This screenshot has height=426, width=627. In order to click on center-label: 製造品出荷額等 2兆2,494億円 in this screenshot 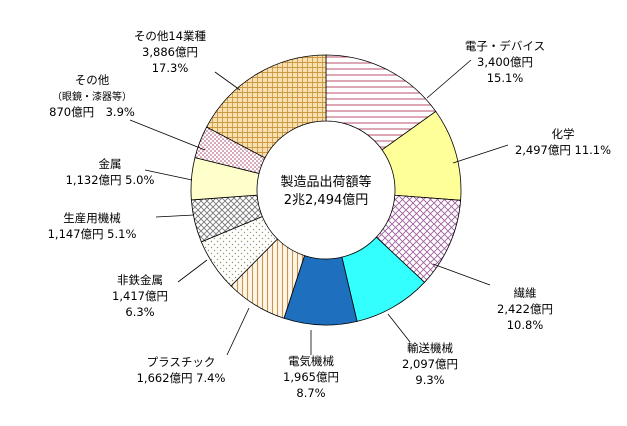, I will do `click(325, 191)`.